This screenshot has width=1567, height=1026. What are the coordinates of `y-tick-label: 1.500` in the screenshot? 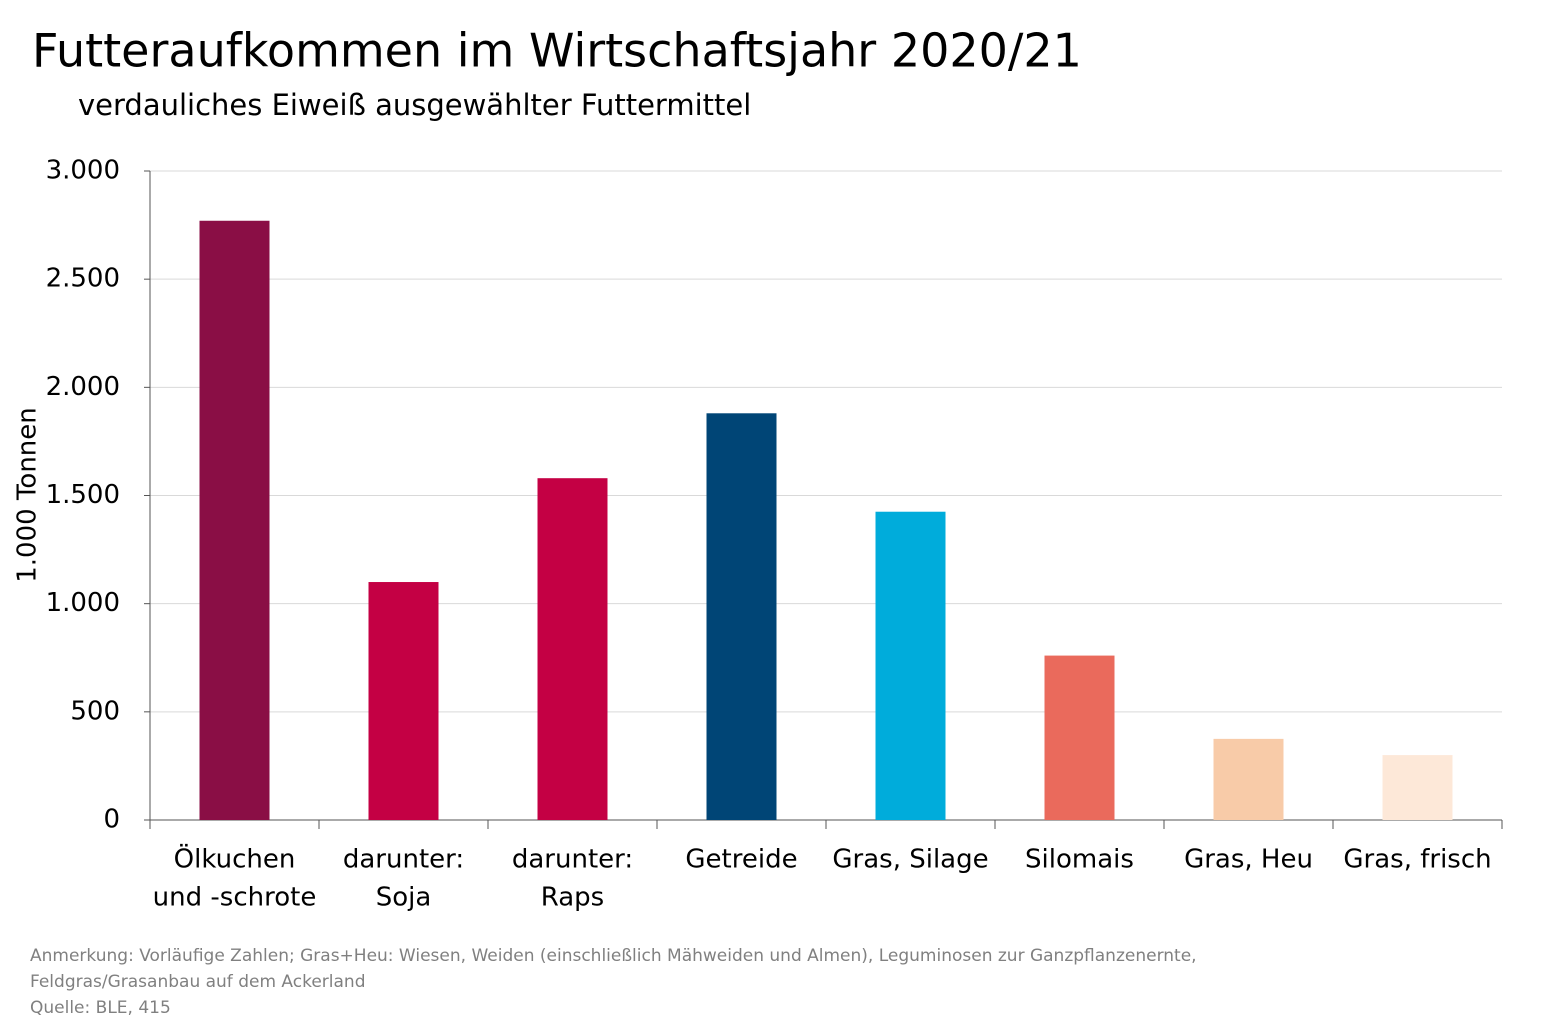 It's located at (83, 495).